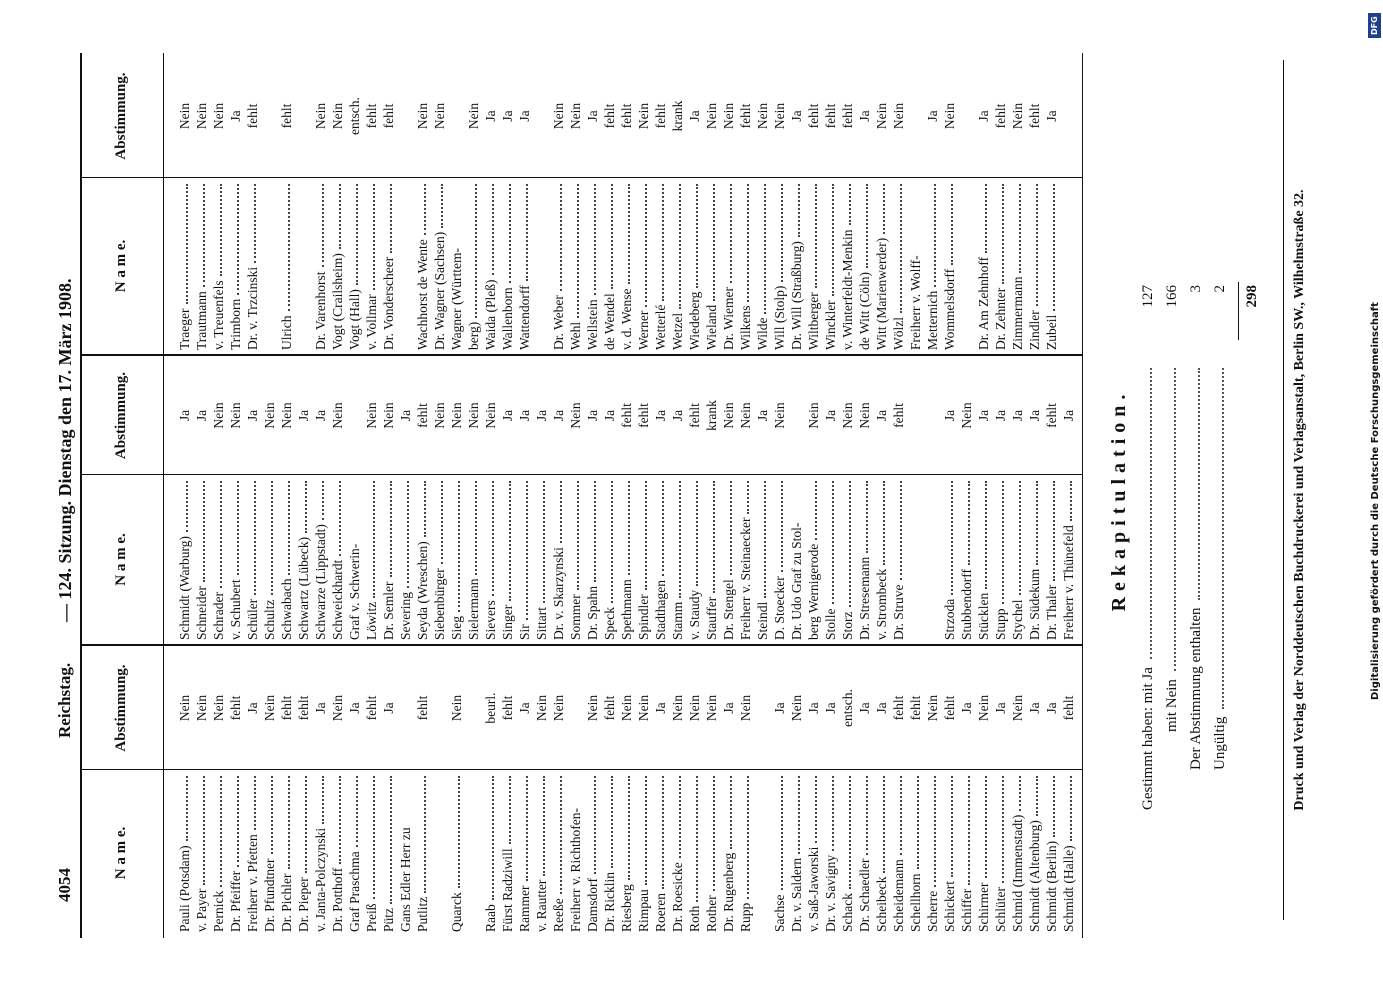 This screenshot has width=1383, height=1000. What do you see at coordinates (558, 322) in the screenshot?
I see `member-name: Dr. Weber` at bounding box center [558, 322].